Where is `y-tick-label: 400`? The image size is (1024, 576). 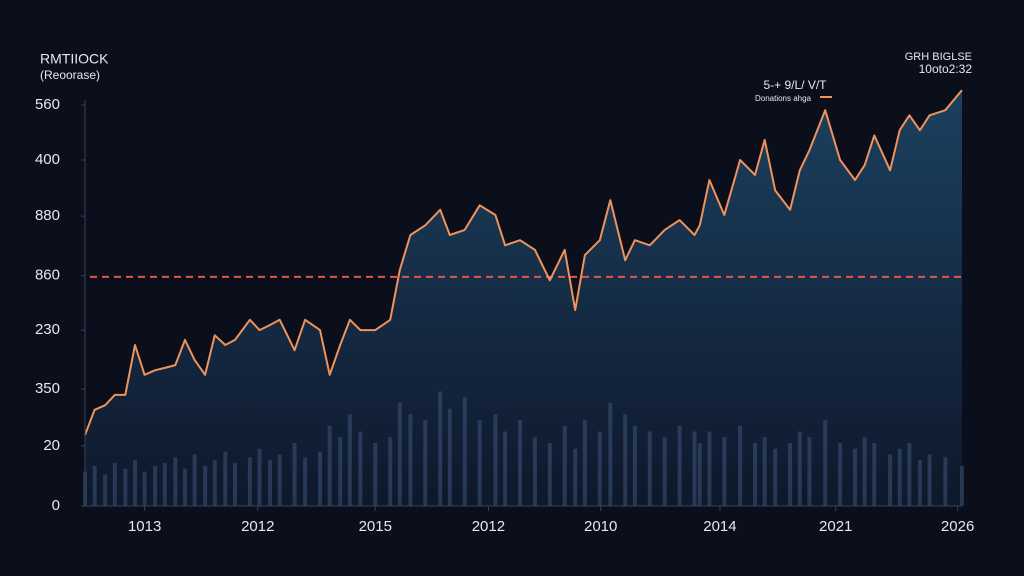 y-tick-label: 400 is located at coordinates (47, 159).